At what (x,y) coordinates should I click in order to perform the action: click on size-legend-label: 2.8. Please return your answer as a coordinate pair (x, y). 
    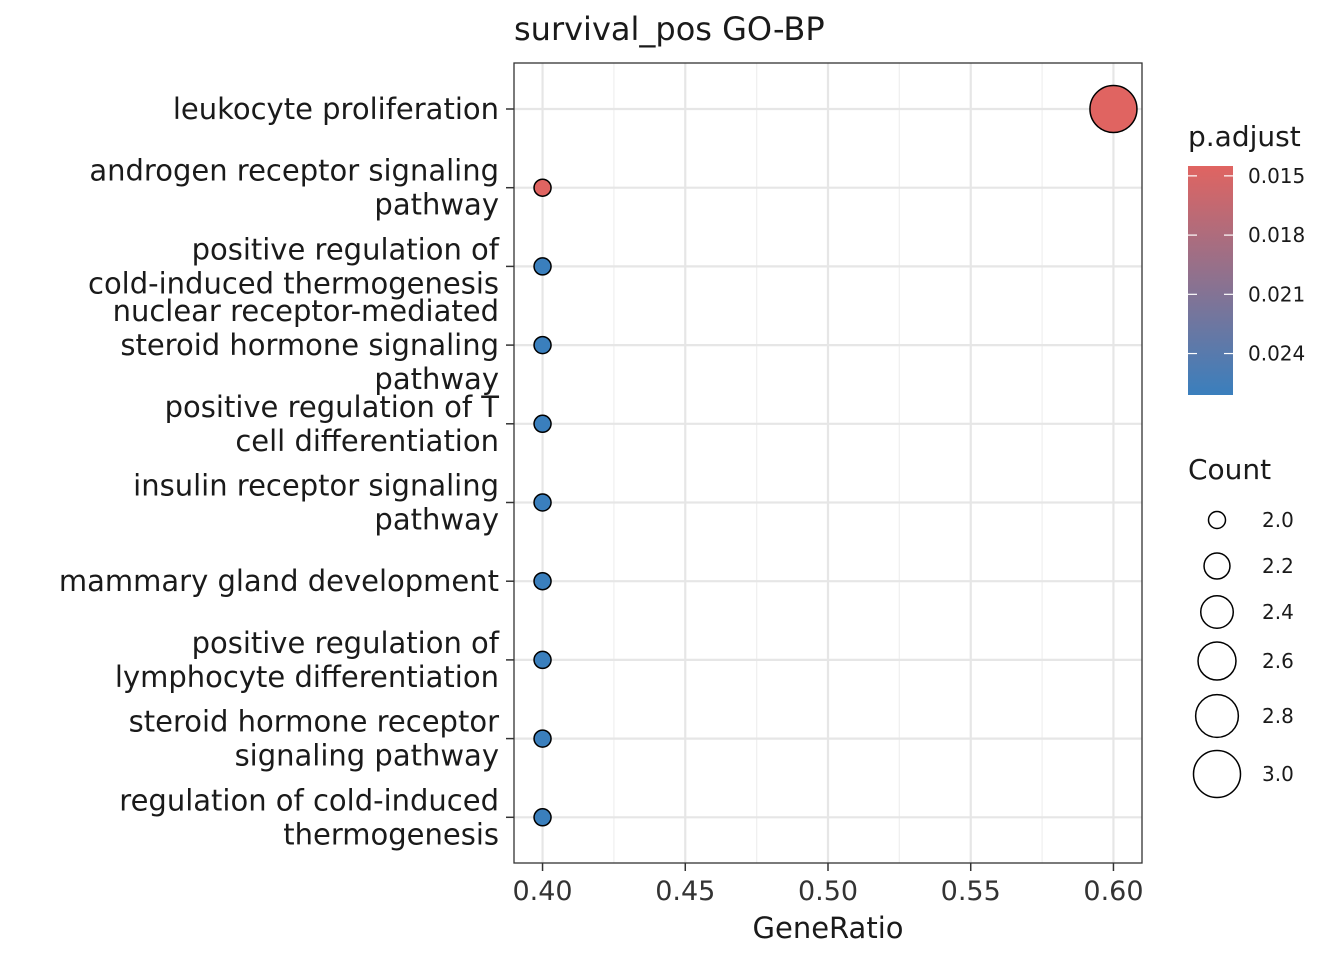
    Looking at the image, I should click on (1278, 716).